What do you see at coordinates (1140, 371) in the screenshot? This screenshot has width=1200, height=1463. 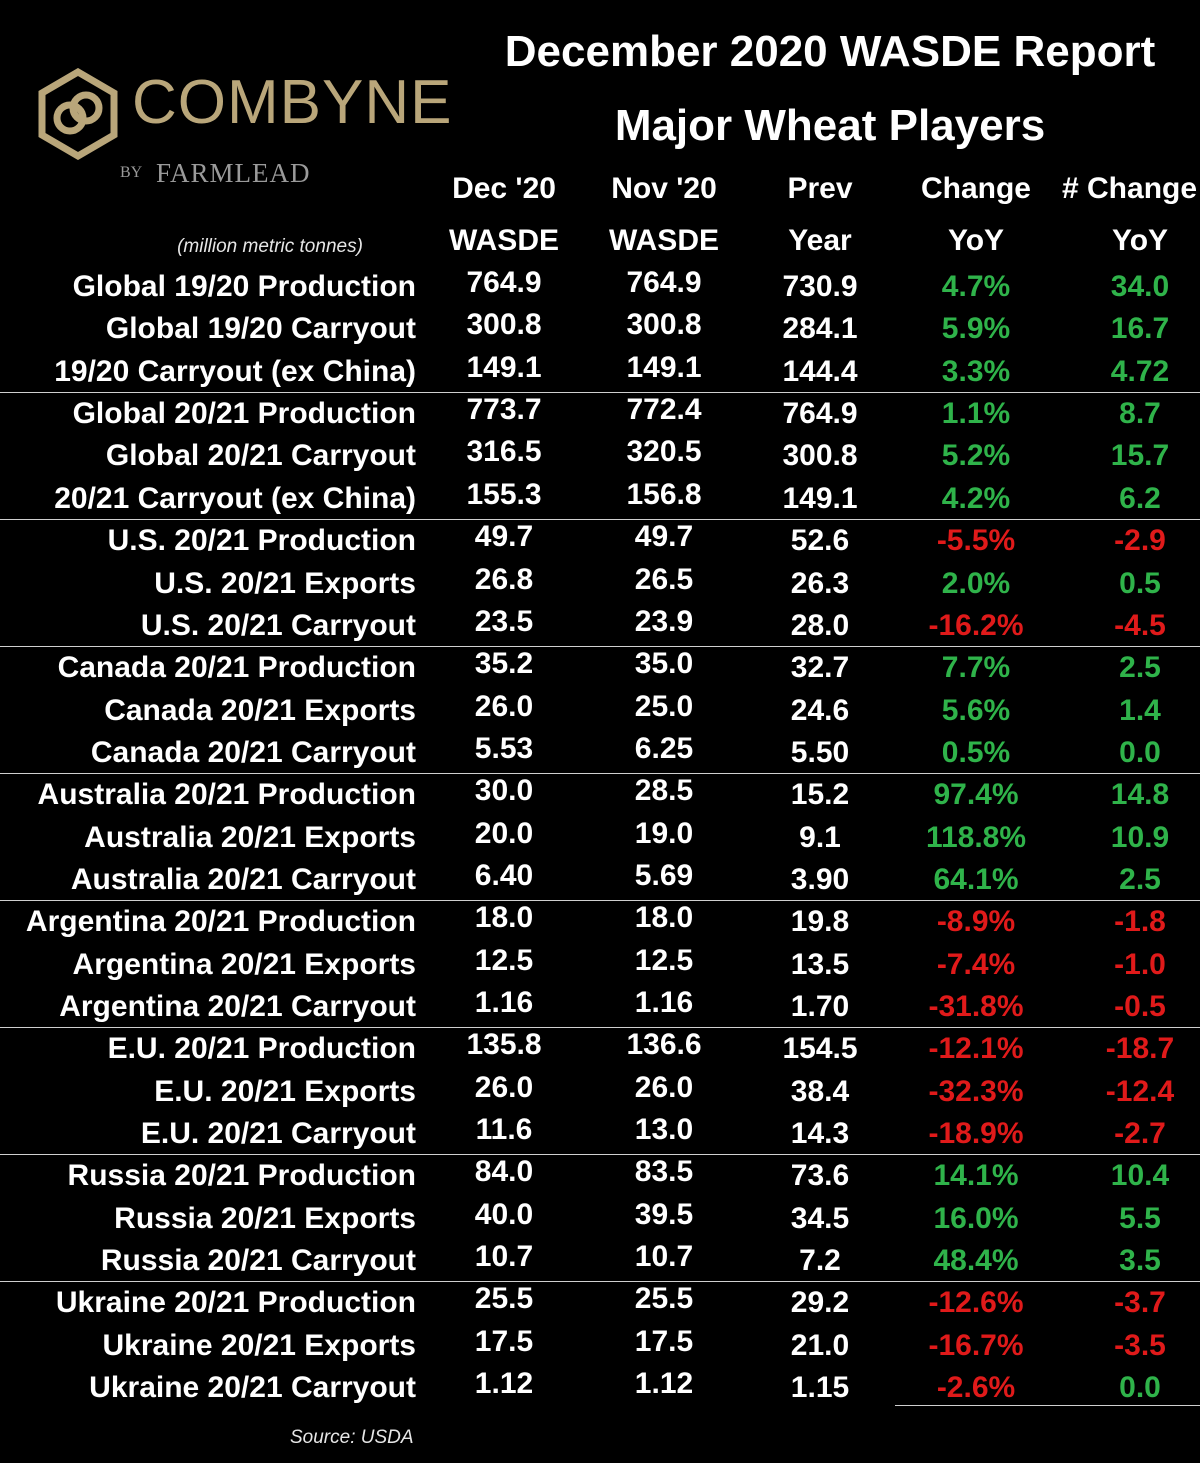 I see `cell-chg: 4.72` at bounding box center [1140, 371].